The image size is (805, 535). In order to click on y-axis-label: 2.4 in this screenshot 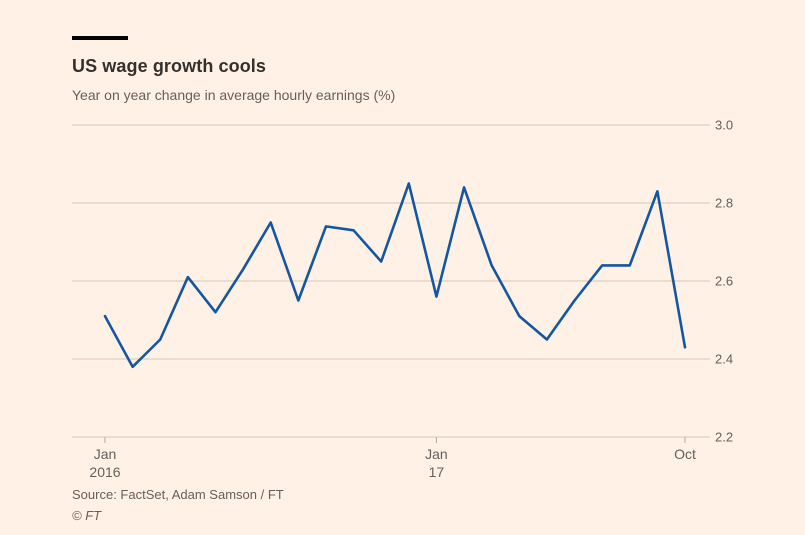, I will do `click(724, 359)`.